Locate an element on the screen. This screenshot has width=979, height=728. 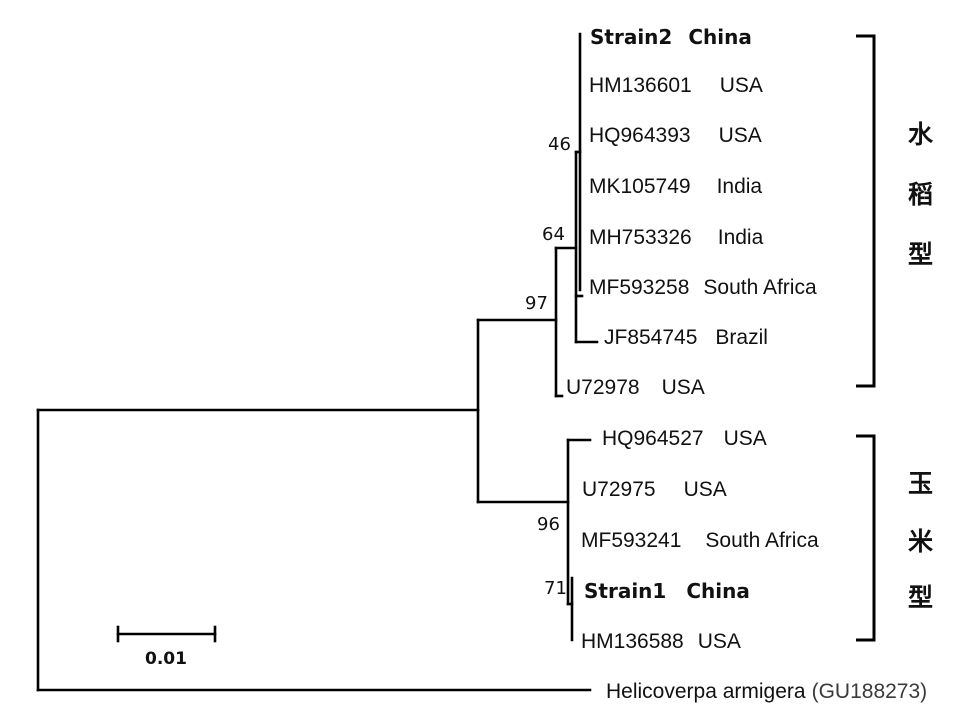
bootstrap-64: 64 is located at coordinates (553, 234).